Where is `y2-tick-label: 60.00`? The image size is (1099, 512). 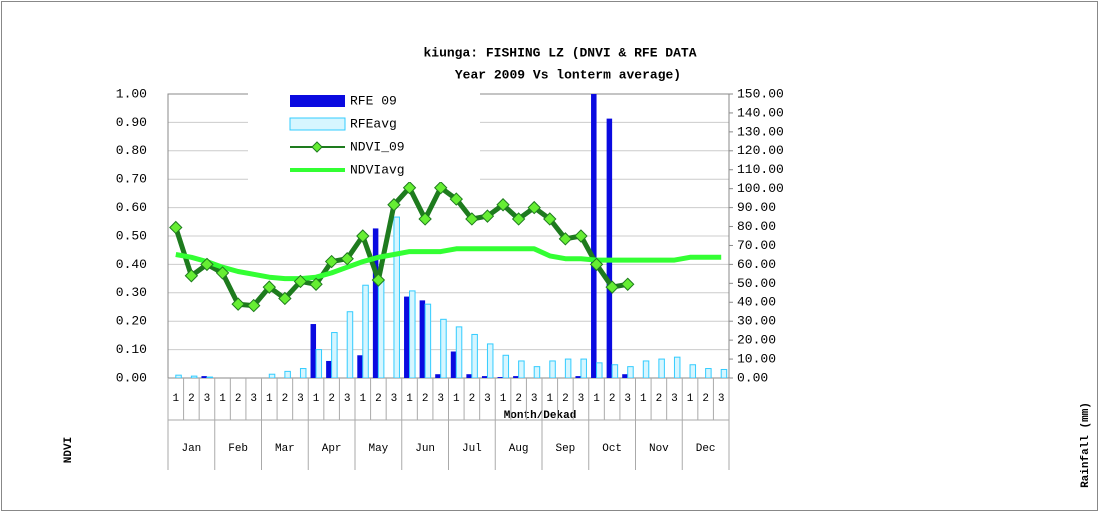 y2-tick-label: 60.00 is located at coordinates (756, 264).